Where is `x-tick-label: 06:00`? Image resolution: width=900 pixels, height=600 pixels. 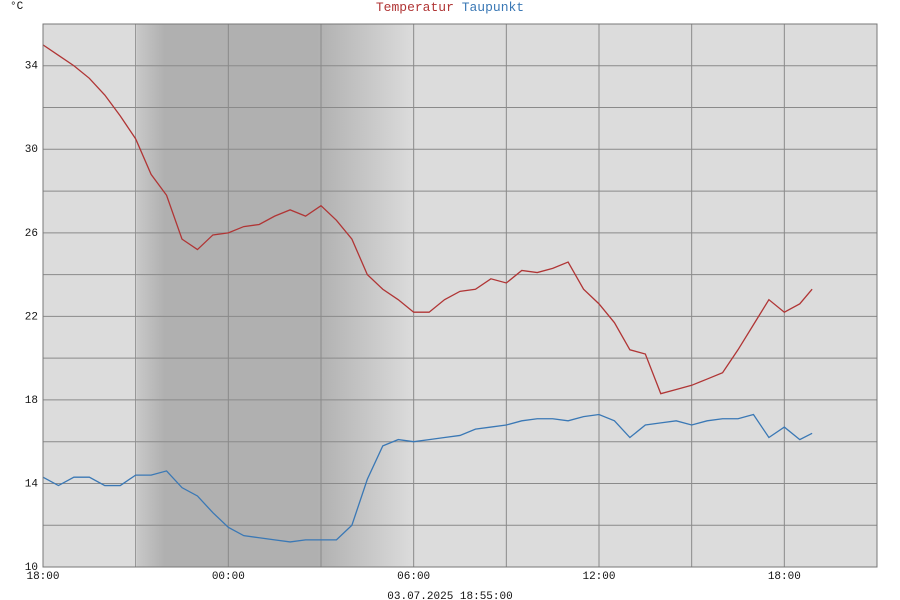 x-tick-label: 06:00 is located at coordinates (413, 577).